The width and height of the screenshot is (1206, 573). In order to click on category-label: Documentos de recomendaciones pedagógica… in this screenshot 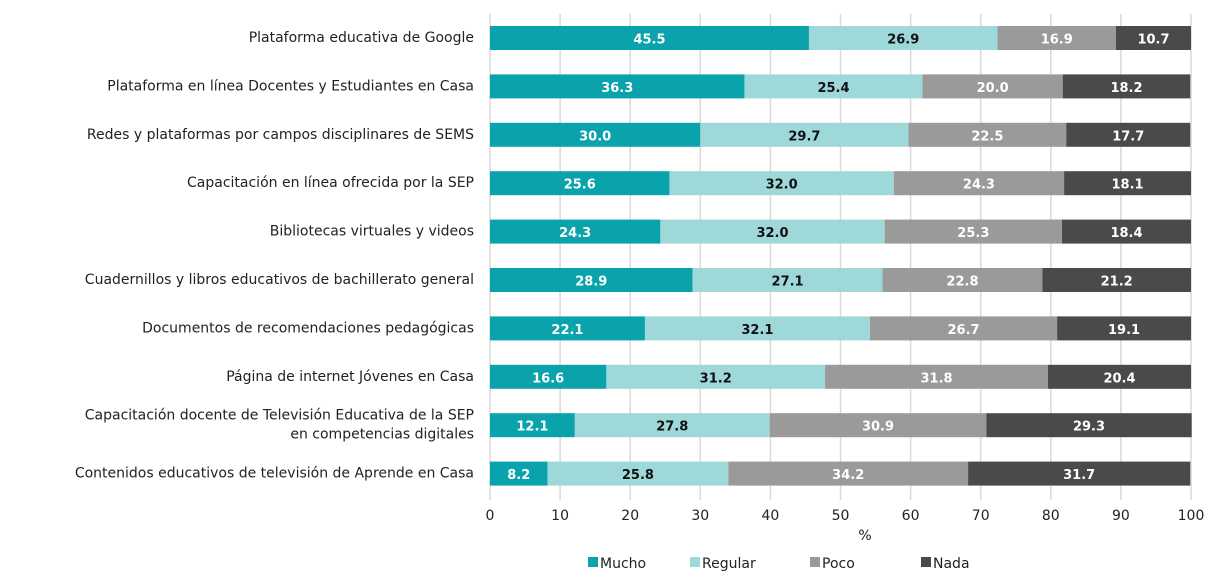, I will do `click(308, 328)`.